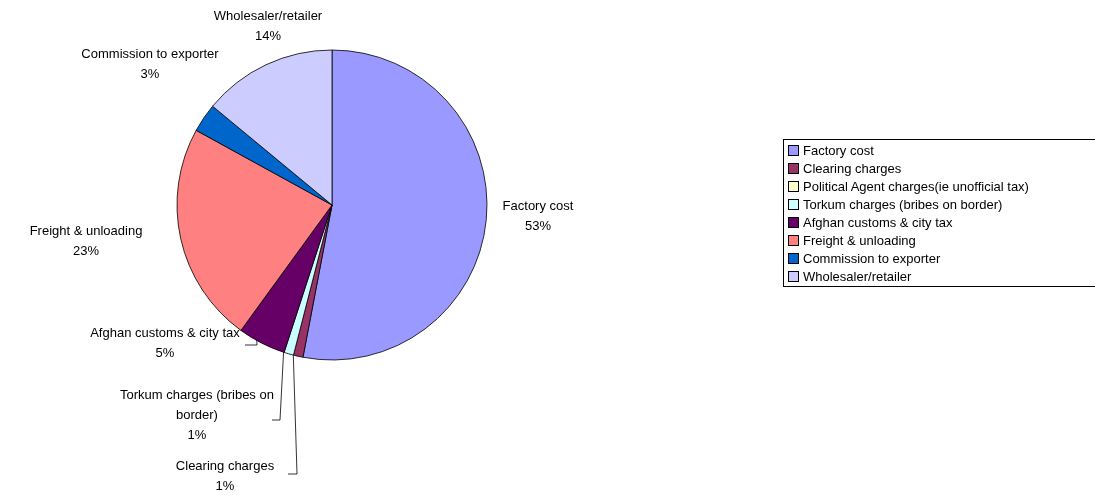 Image resolution: width=1095 pixels, height=495 pixels. What do you see at coordinates (86, 250) in the screenshot?
I see `data-label: 23%` at bounding box center [86, 250].